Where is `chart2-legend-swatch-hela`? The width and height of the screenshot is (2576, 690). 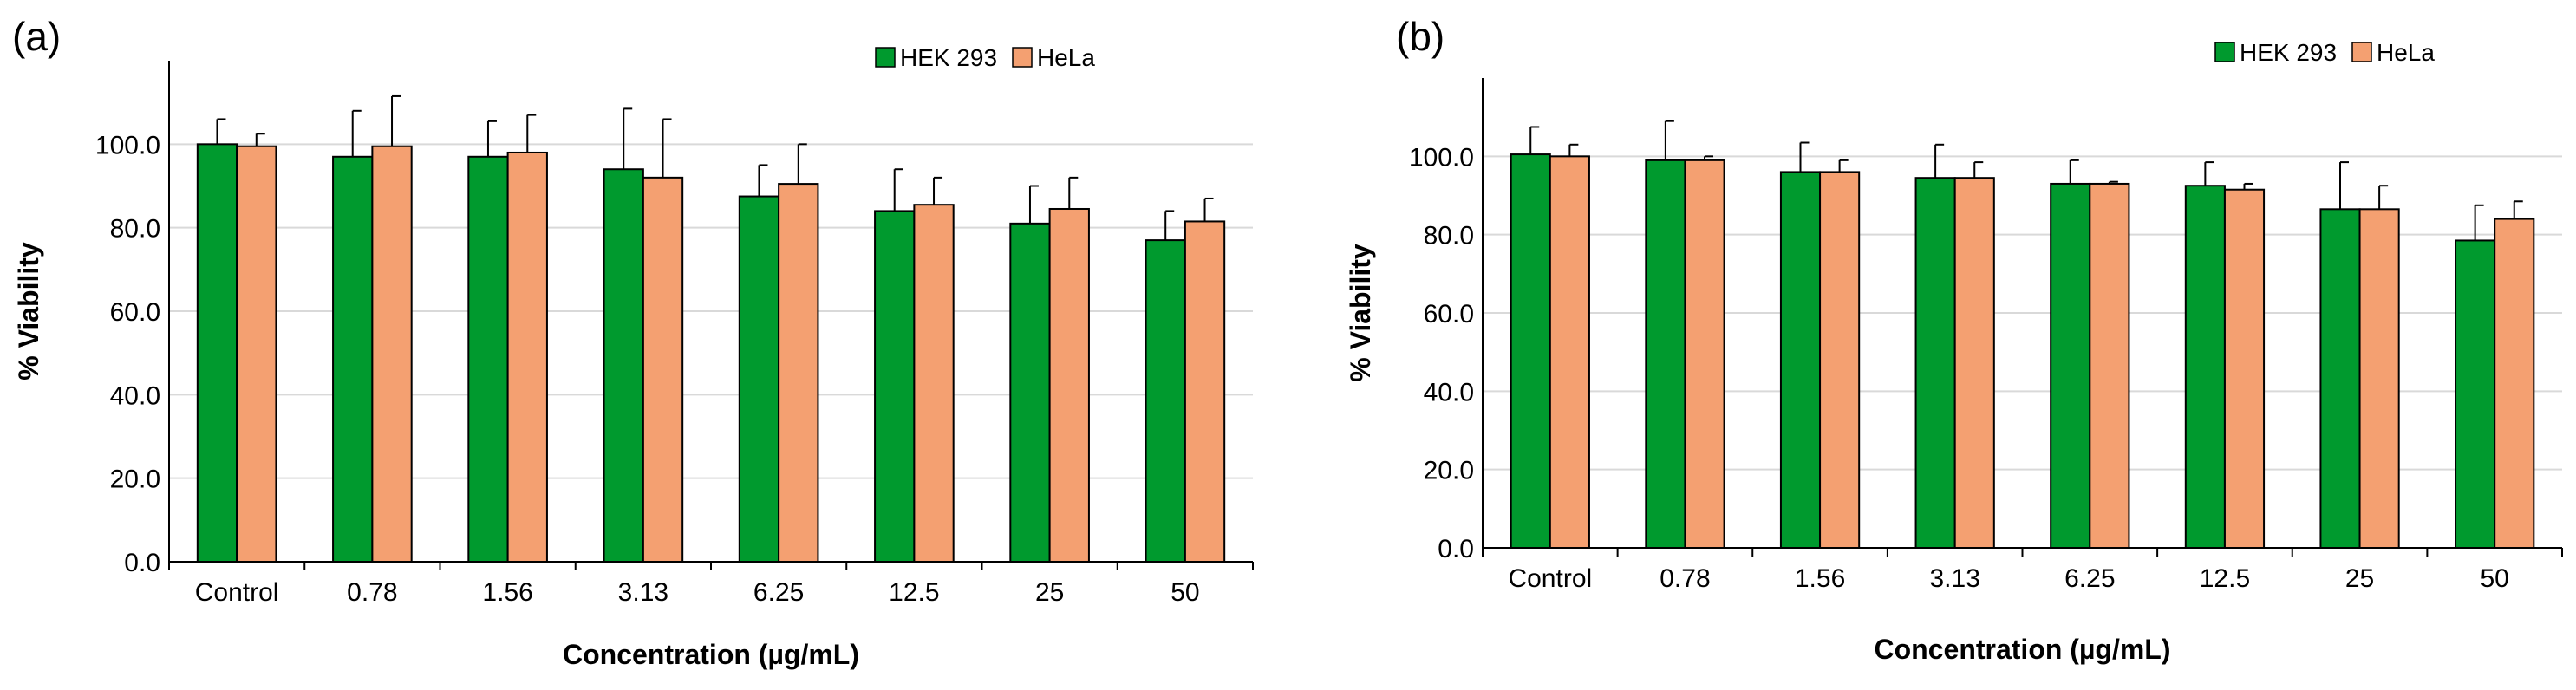
chart2-legend-swatch-hela is located at coordinates (2361, 52).